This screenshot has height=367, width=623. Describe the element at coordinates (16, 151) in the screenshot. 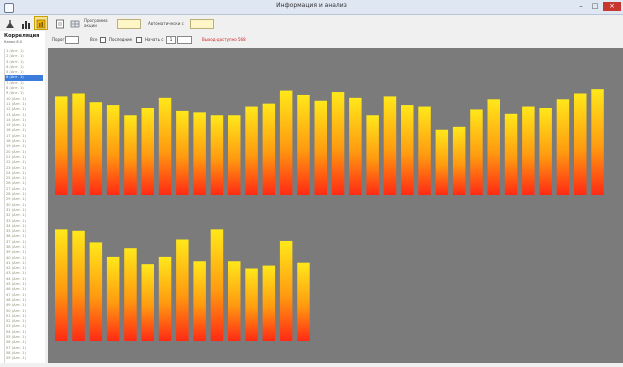

I see `period-item: 20 (Ант. 1)` at that location.